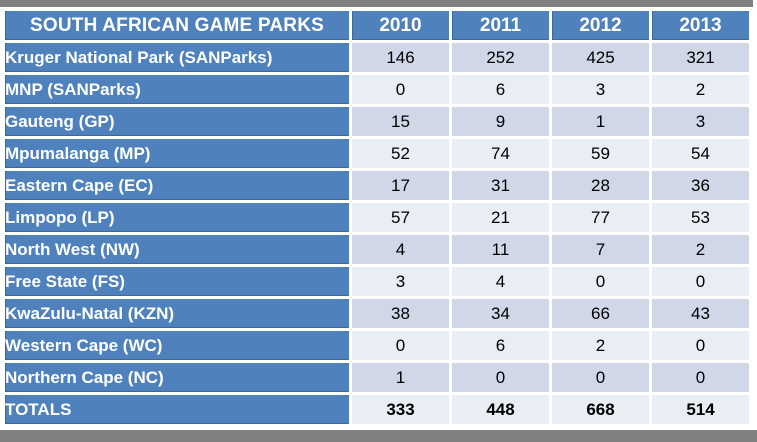  I want to click on totals-cell: 514, so click(700, 409).